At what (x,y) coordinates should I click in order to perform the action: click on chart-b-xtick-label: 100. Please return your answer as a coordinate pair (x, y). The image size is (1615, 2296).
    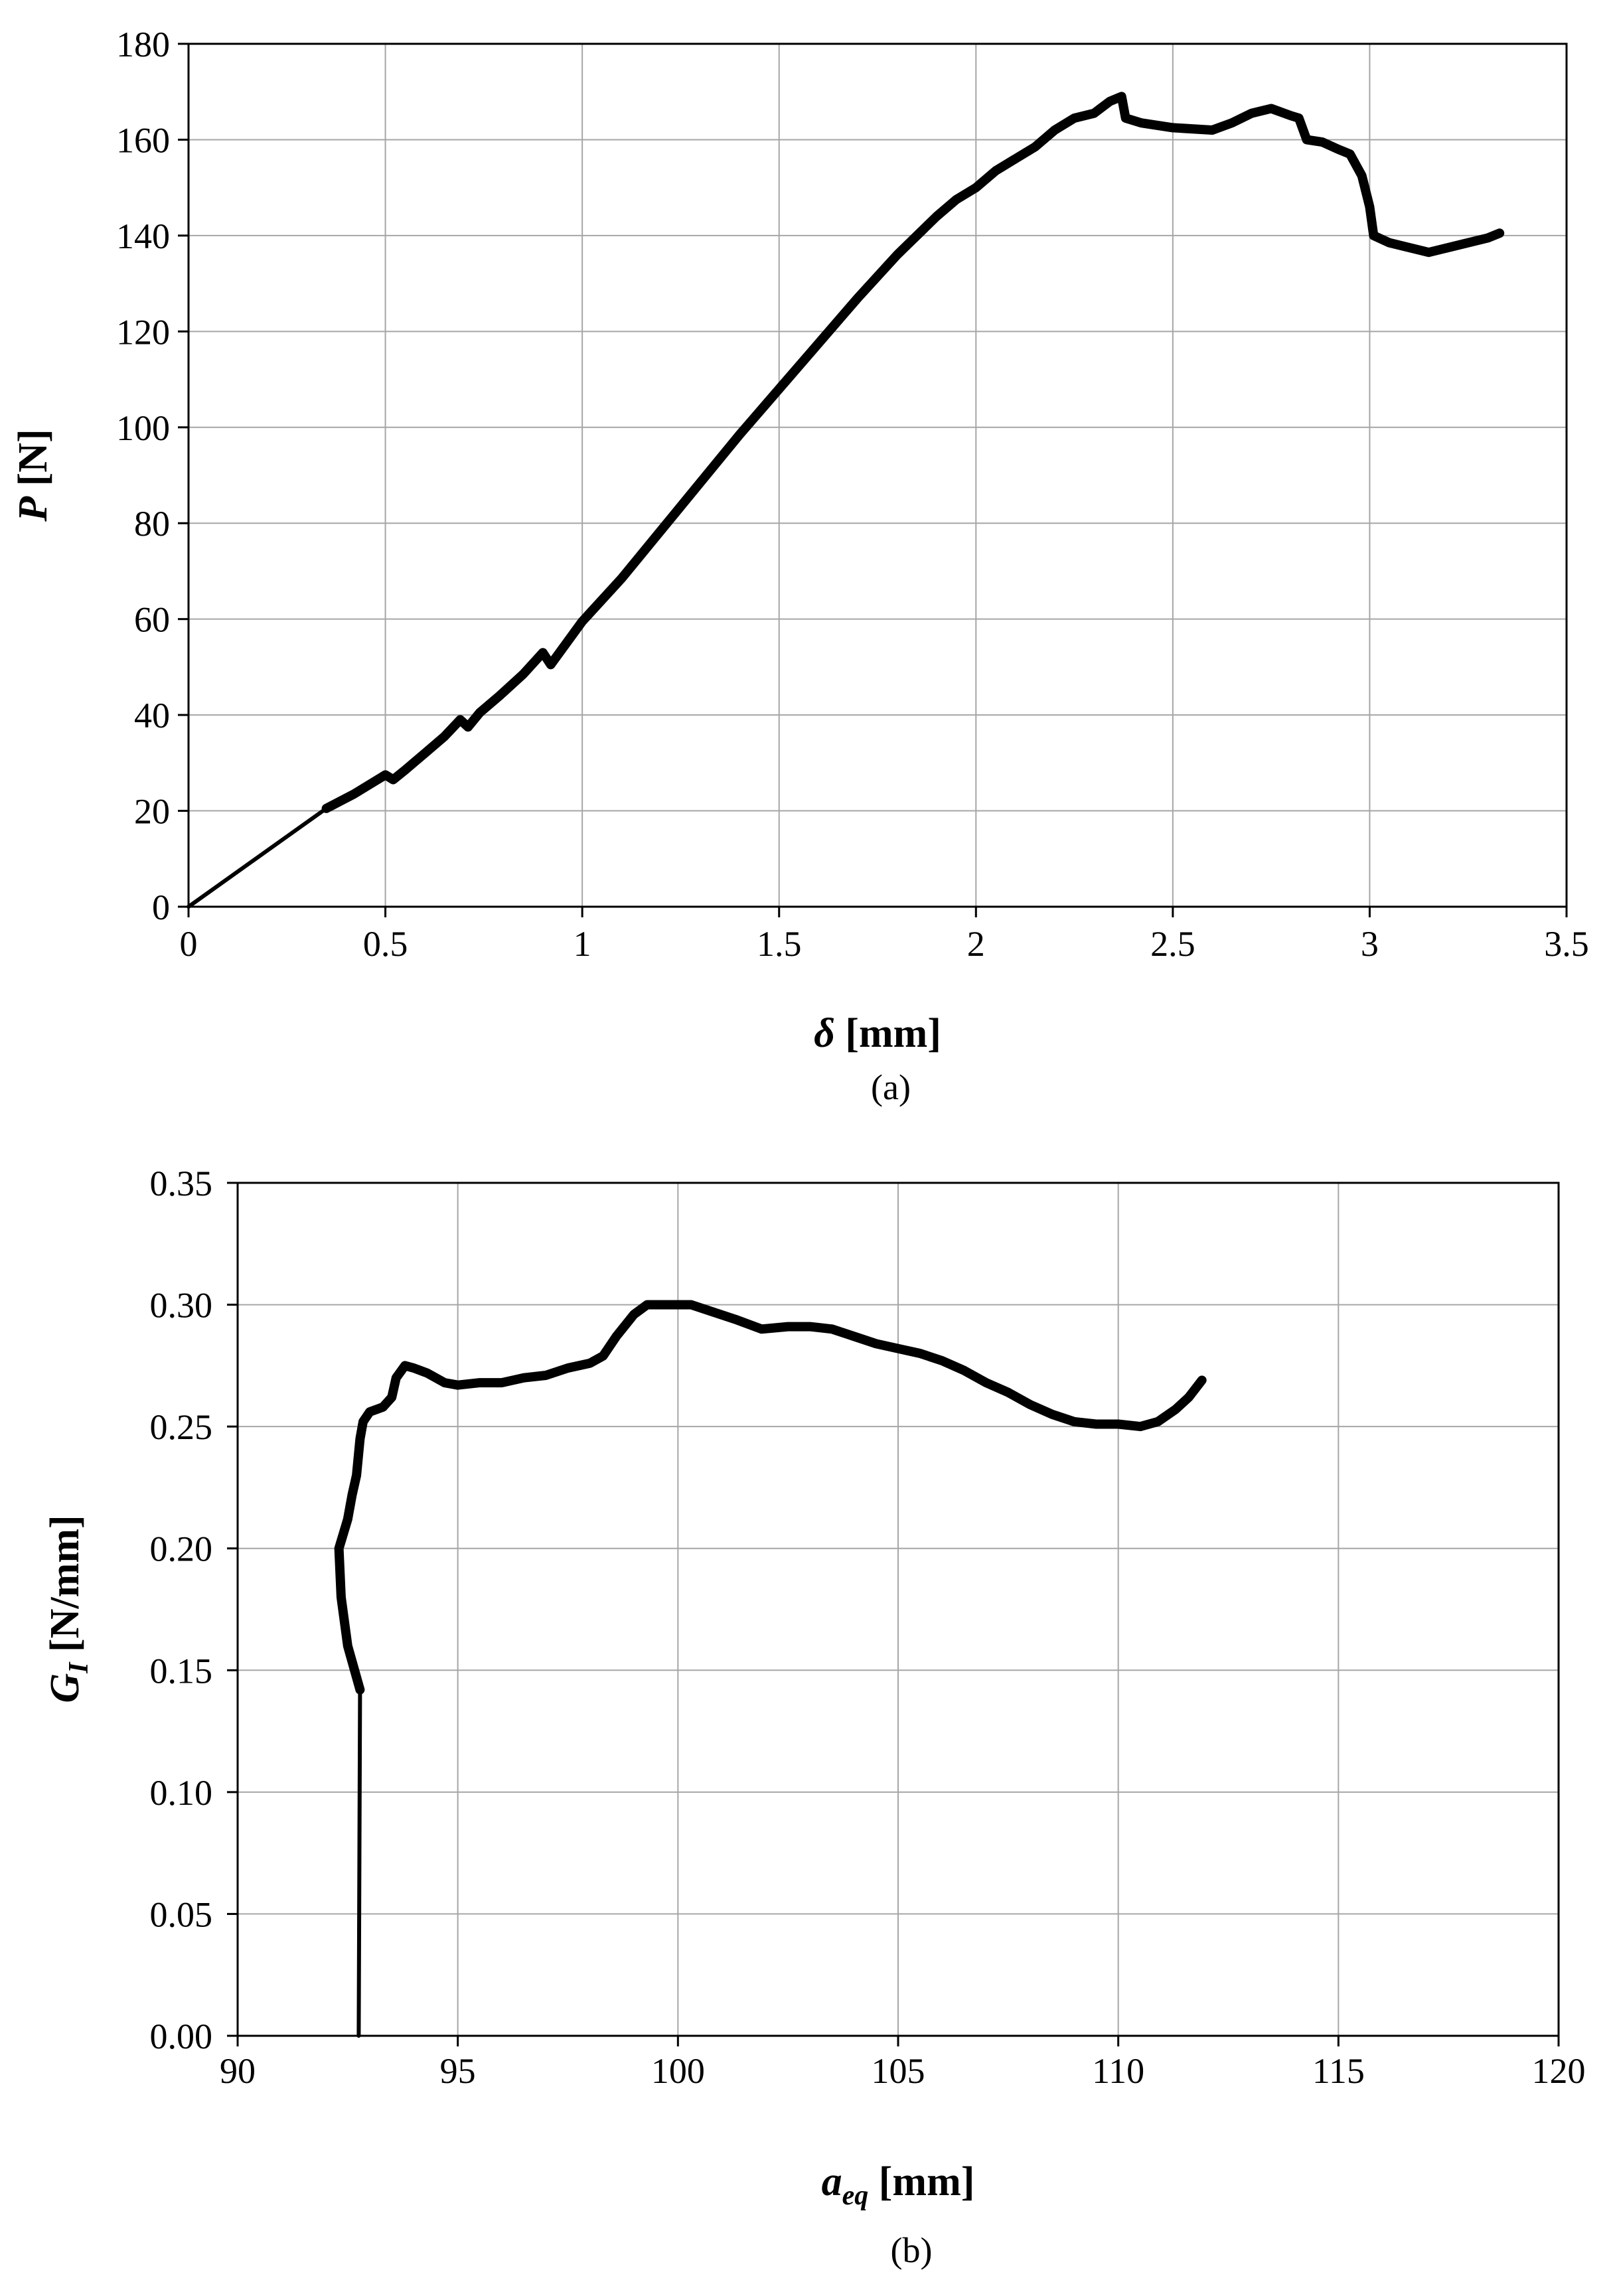
    Looking at the image, I should click on (678, 2071).